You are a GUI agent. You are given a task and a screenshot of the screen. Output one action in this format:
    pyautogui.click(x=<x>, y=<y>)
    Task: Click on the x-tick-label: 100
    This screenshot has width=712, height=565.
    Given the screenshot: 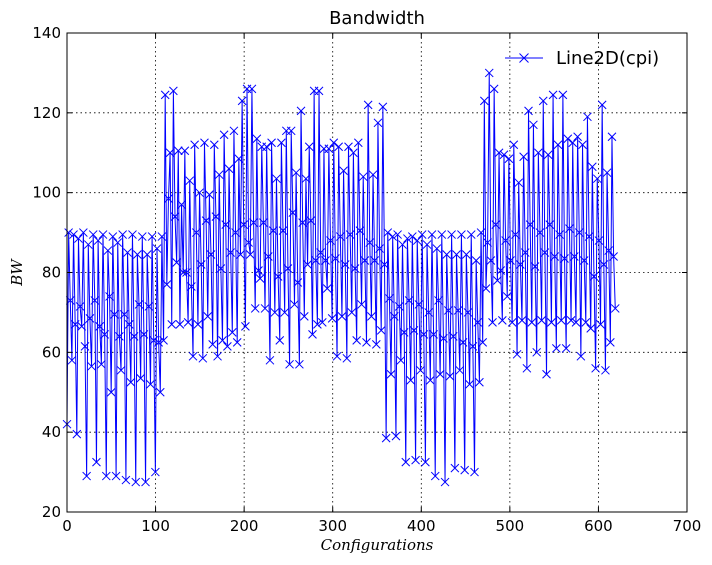 What is the action you would take?
    pyautogui.click(x=155, y=526)
    